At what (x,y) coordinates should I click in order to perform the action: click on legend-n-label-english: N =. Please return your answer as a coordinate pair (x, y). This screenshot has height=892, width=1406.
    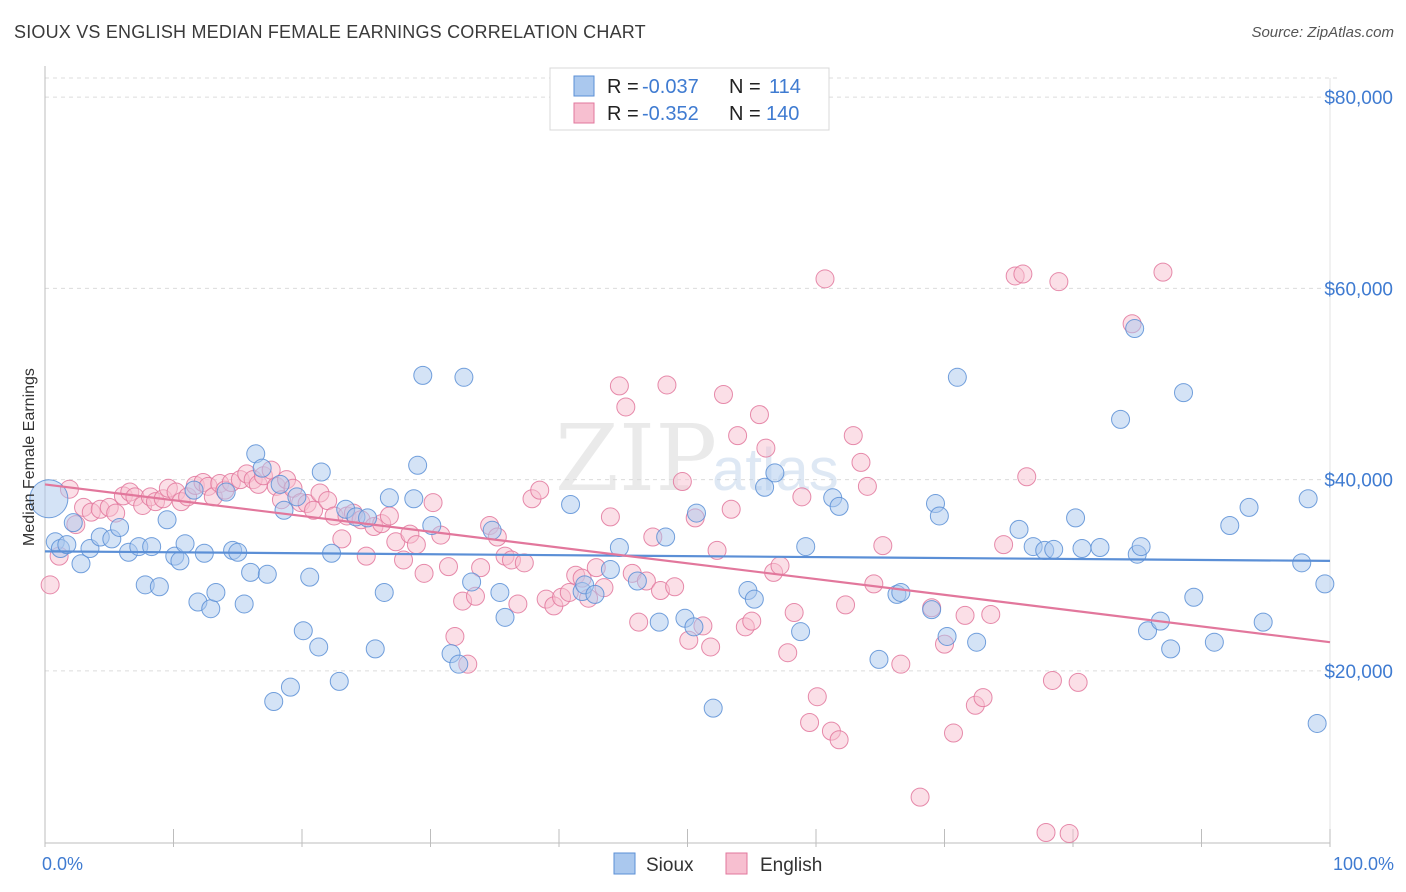
    Looking at the image, I should click on (745, 114).